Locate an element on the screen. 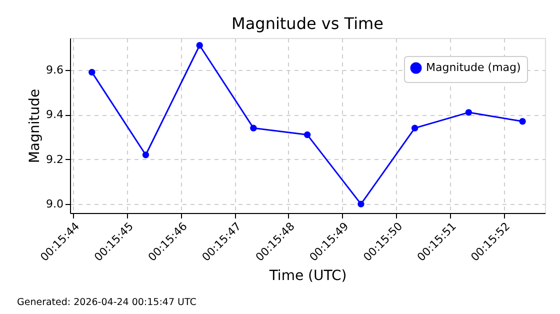 The image size is (560, 314). y-tick-label: 9.4 is located at coordinates (55, 115).